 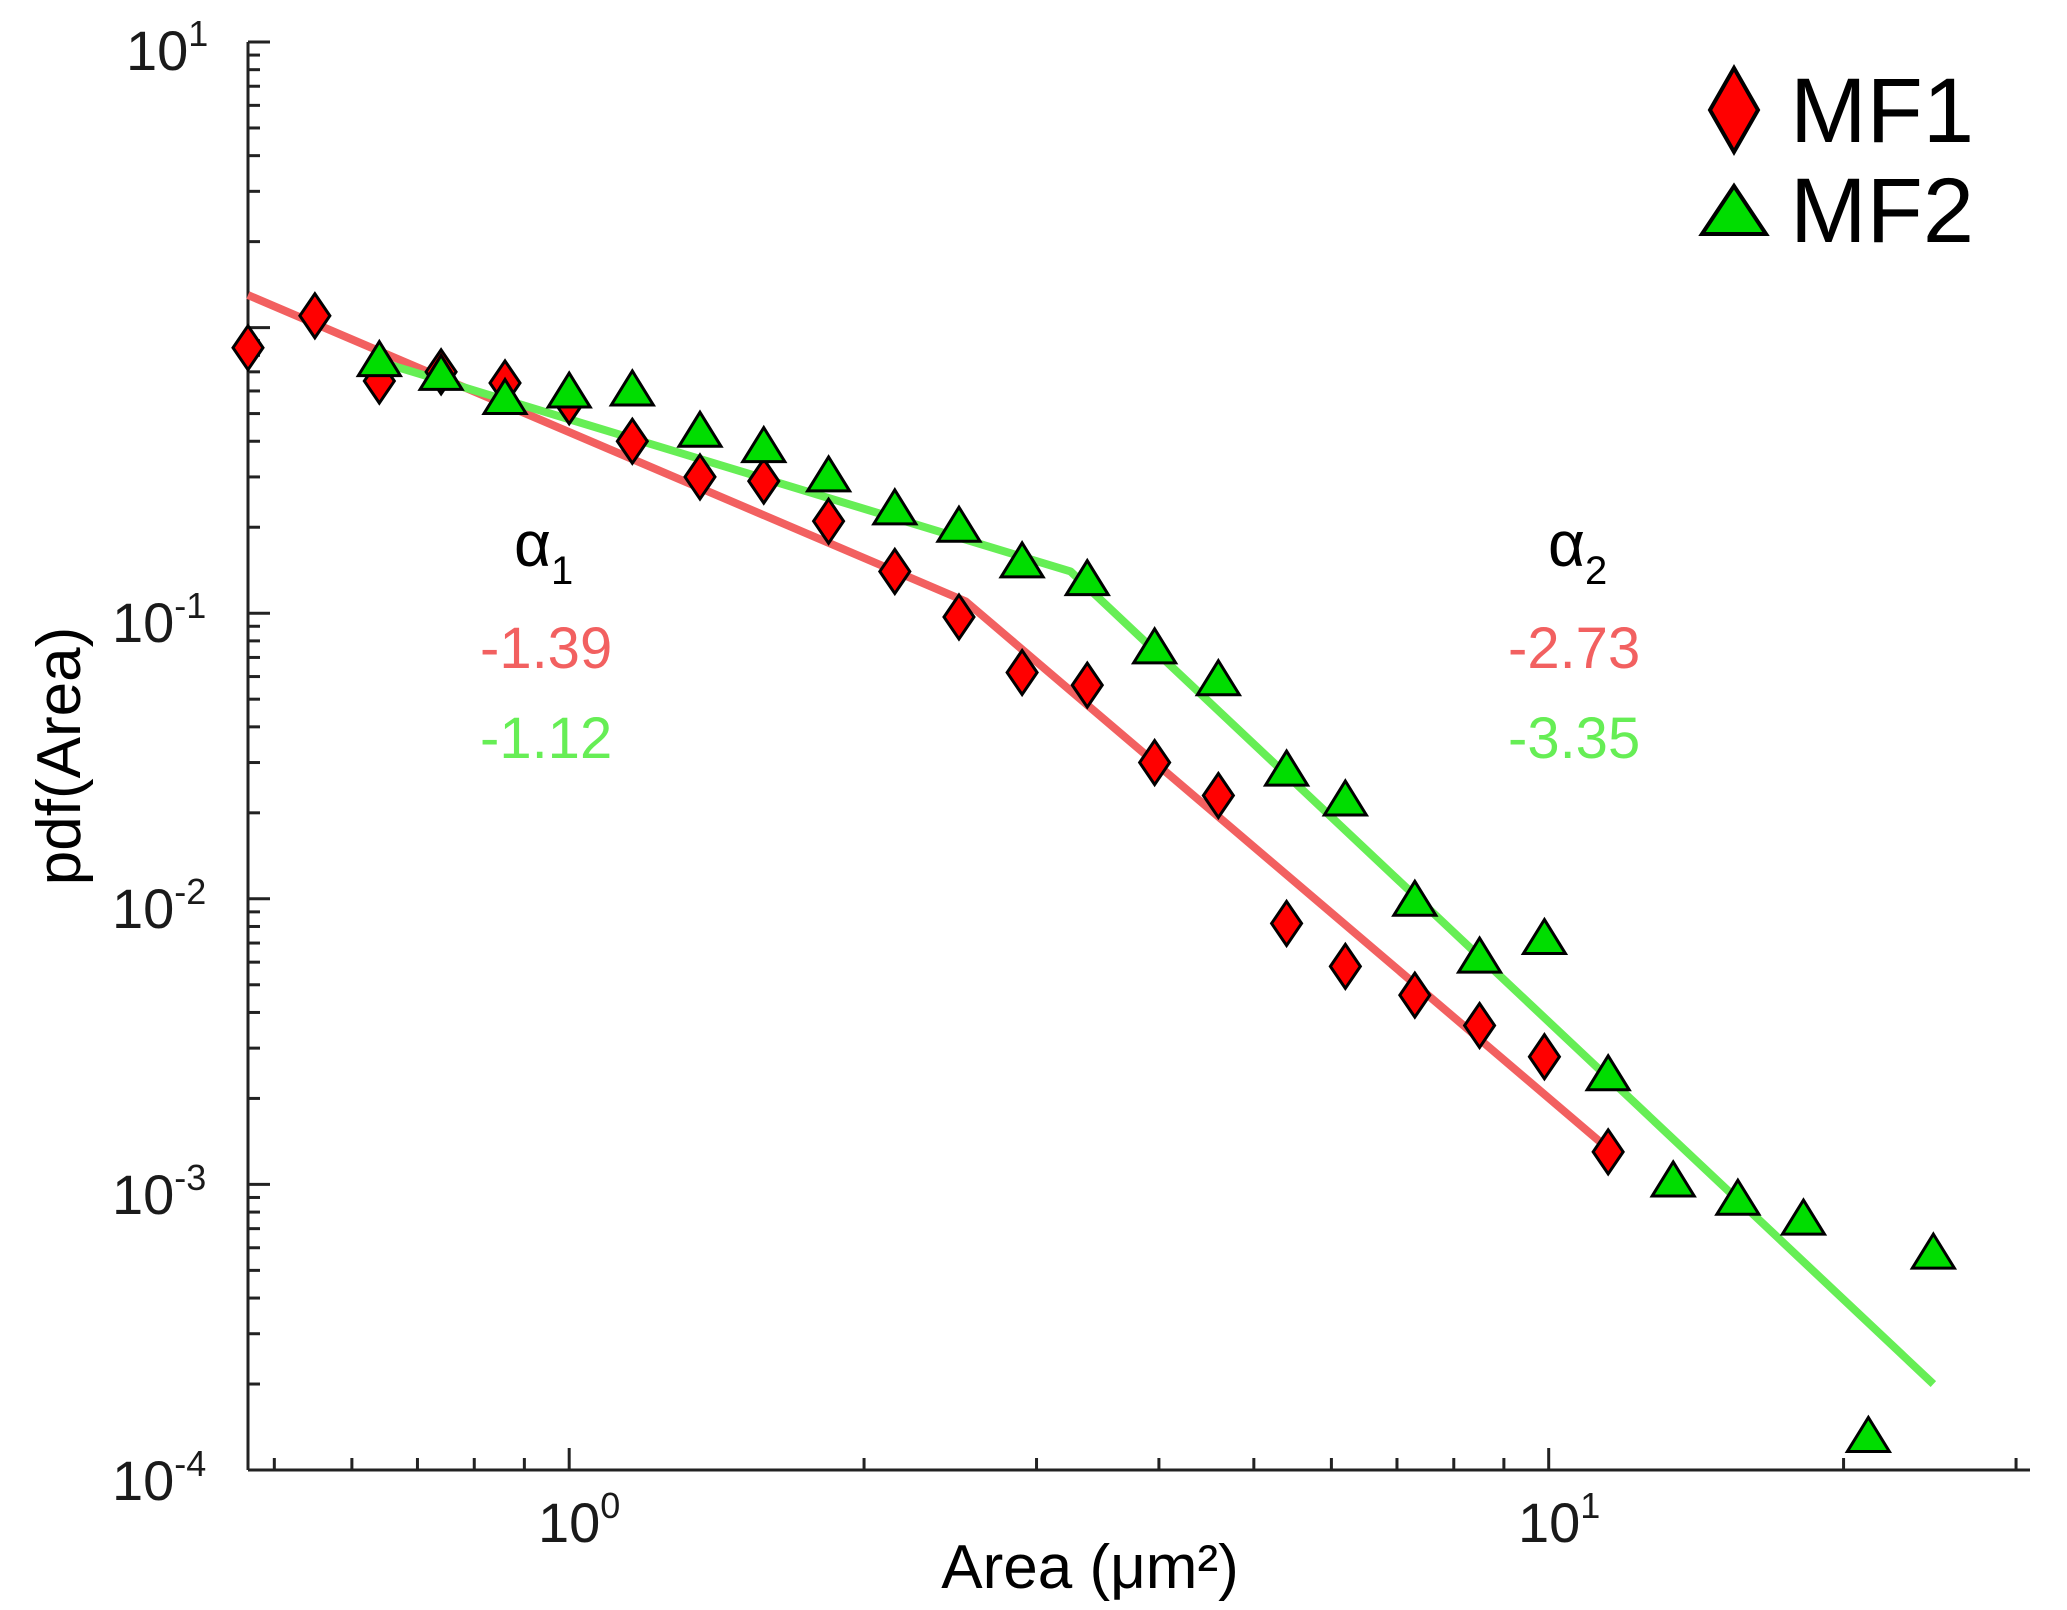 What do you see at coordinates (1090, 1567) in the screenshot?
I see `x-axis-title: Area (μm²)` at bounding box center [1090, 1567].